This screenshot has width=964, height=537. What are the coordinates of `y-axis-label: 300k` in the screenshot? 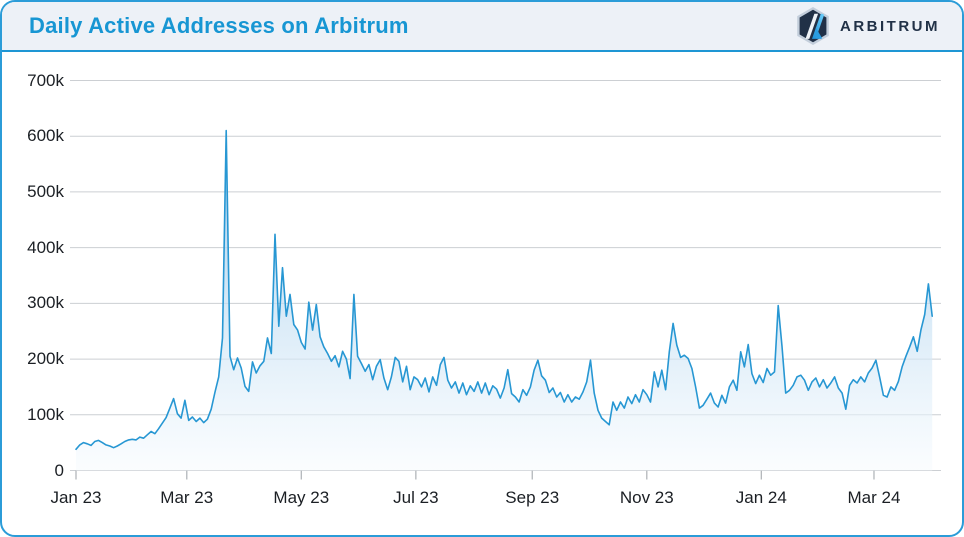 It's located at (45, 303).